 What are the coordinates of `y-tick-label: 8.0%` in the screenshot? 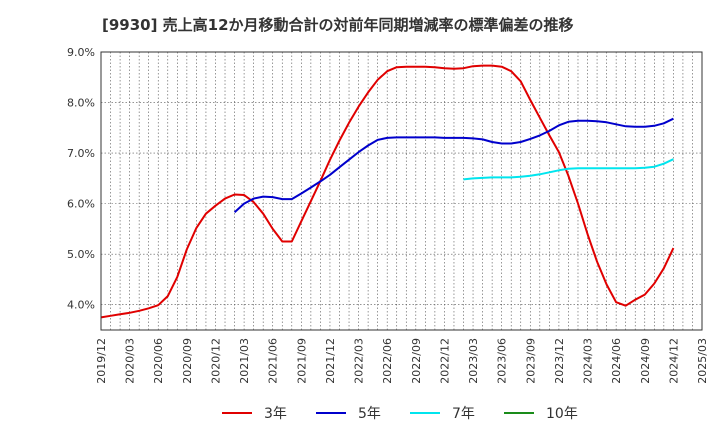 It's located at (81, 103).